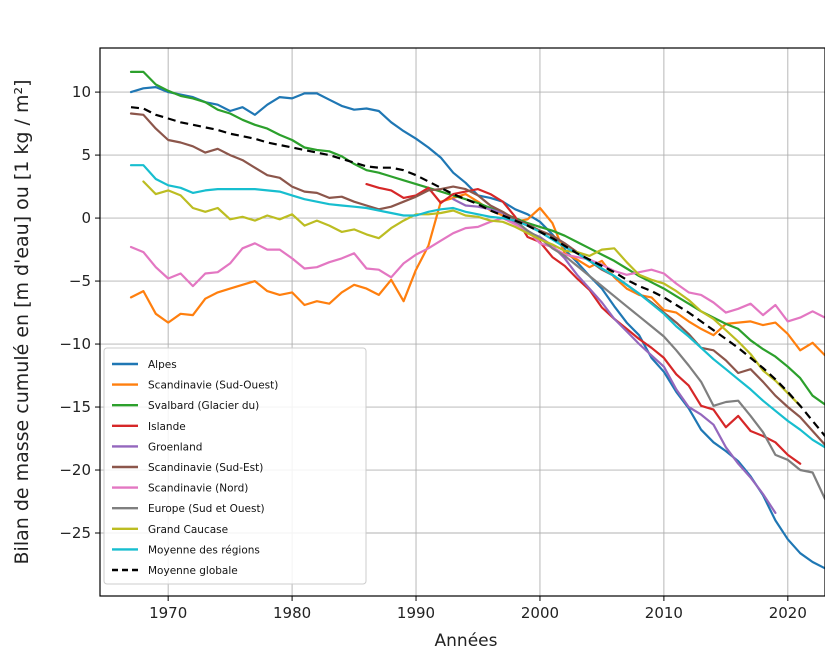  Describe the element at coordinates (540, 613) in the screenshot. I see `x-tick-label: 2000` at that location.